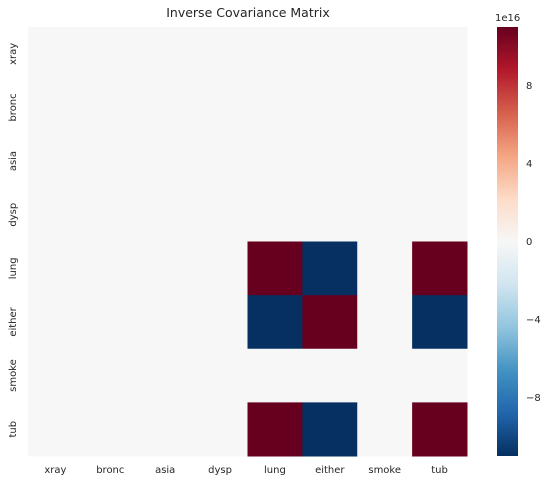  What do you see at coordinates (275, 429) in the screenshot?
I see `heatmap-cell-tub-lung` at bounding box center [275, 429].